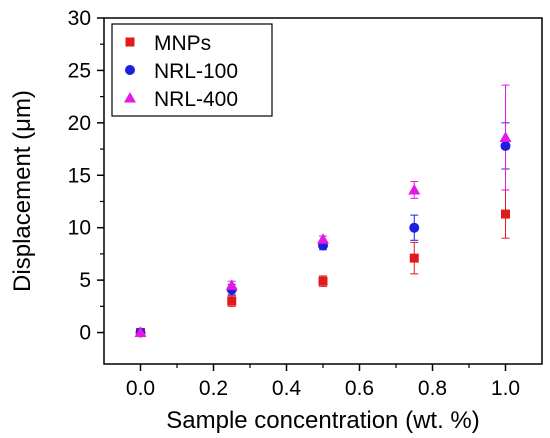  I want to click on x-tick-label: 0.8, so click(432, 388).